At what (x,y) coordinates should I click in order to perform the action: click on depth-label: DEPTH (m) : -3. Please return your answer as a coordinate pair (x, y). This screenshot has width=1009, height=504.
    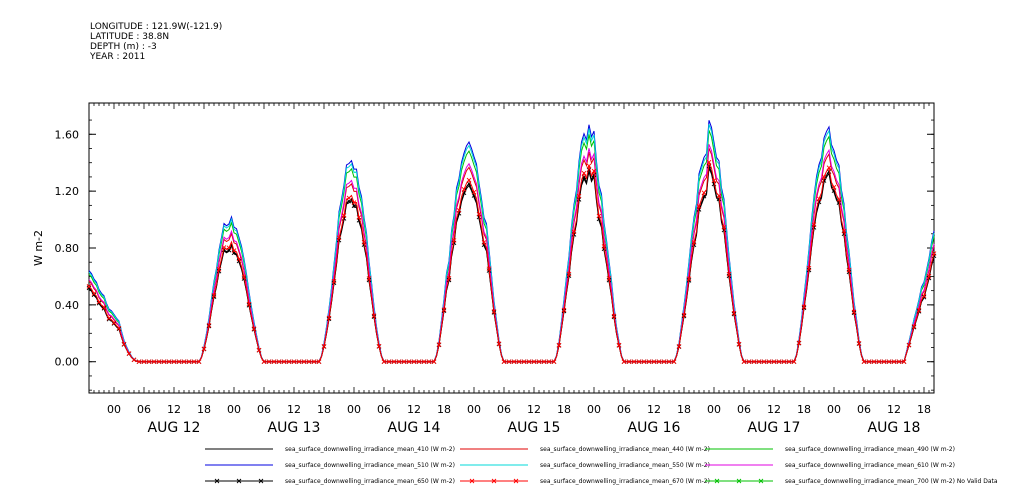
    Looking at the image, I should click on (123, 47).